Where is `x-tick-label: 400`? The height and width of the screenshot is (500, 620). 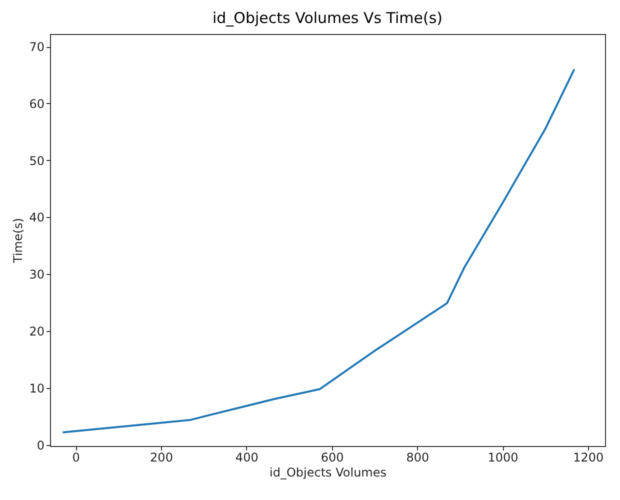 x-tick-label: 400 is located at coordinates (246, 457).